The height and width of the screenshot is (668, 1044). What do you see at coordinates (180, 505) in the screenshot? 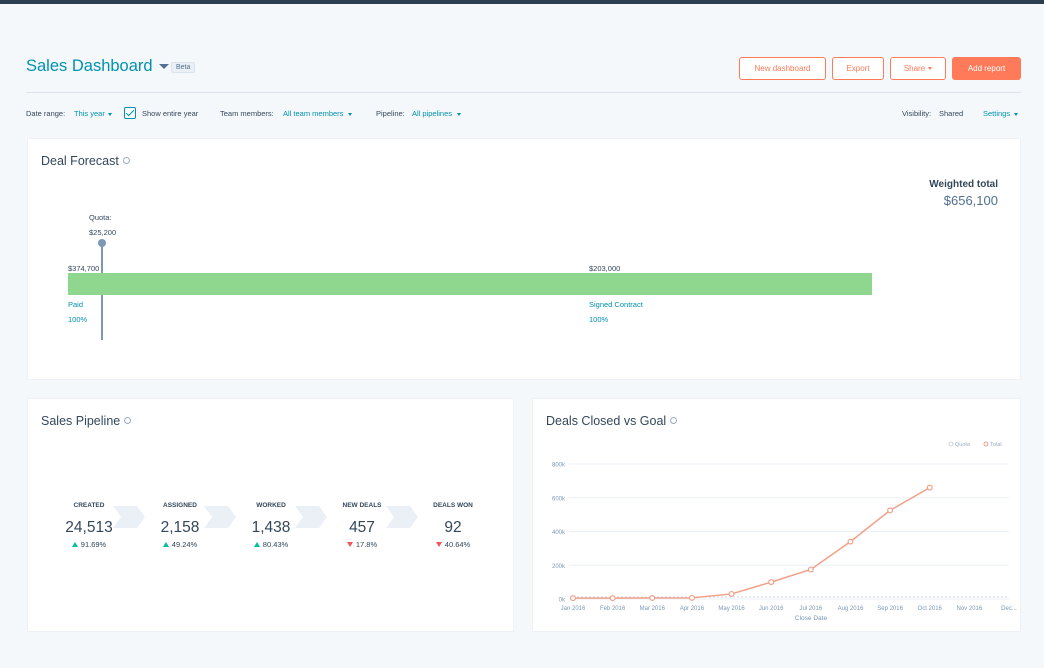
I see `stage-label: ASSIGNED` at bounding box center [180, 505].